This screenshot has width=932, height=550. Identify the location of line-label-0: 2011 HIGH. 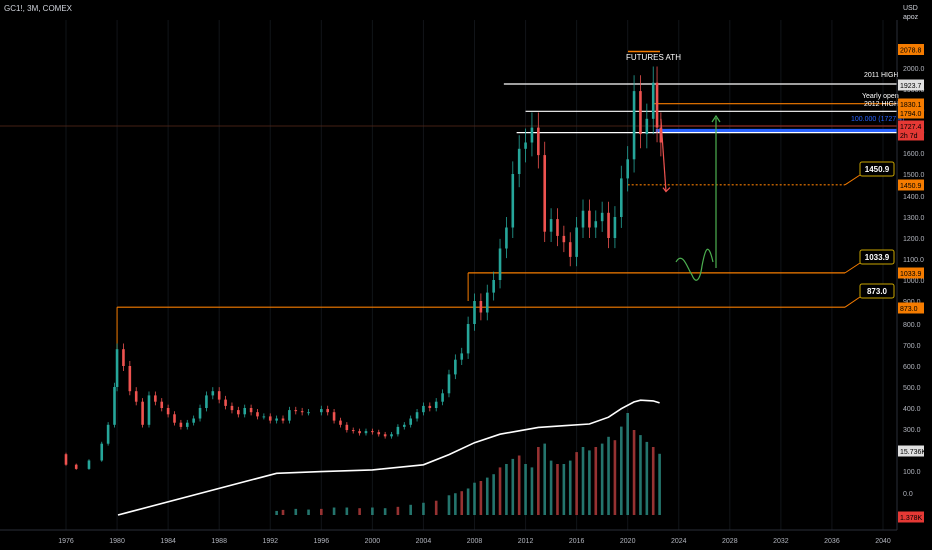
(881, 75).